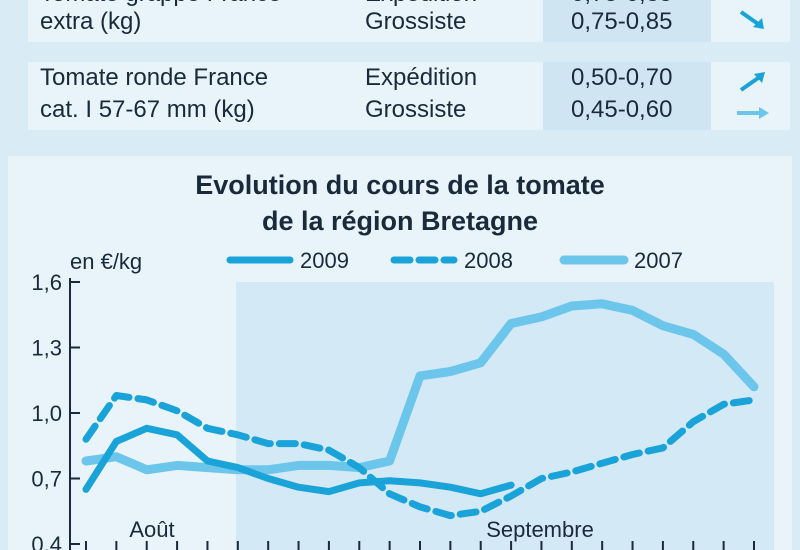 The width and height of the screenshot is (800, 550). What do you see at coordinates (154, 77) in the screenshot?
I see `product-name: Tomate ronde France` at bounding box center [154, 77].